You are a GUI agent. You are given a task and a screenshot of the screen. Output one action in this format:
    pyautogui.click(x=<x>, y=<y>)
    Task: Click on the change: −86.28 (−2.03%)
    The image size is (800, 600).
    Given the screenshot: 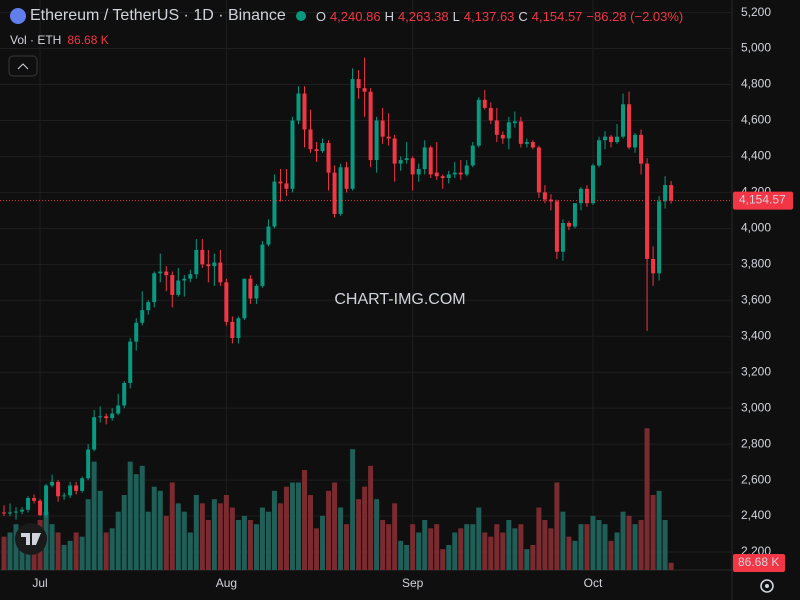 What is the action you would take?
    pyautogui.click(x=635, y=16)
    